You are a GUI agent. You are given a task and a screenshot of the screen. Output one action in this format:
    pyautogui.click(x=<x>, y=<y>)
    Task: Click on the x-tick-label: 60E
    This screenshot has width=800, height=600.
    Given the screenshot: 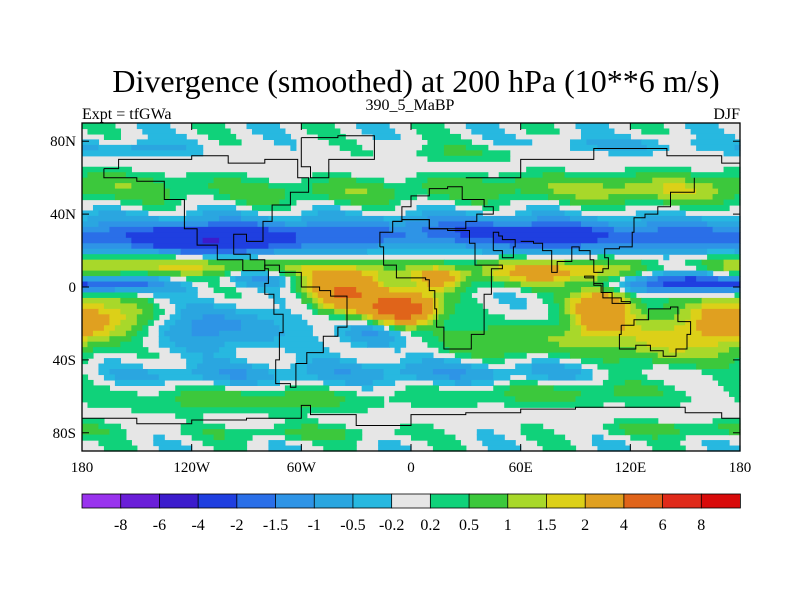 What is the action you would take?
    pyautogui.click(x=521, y=468)
    